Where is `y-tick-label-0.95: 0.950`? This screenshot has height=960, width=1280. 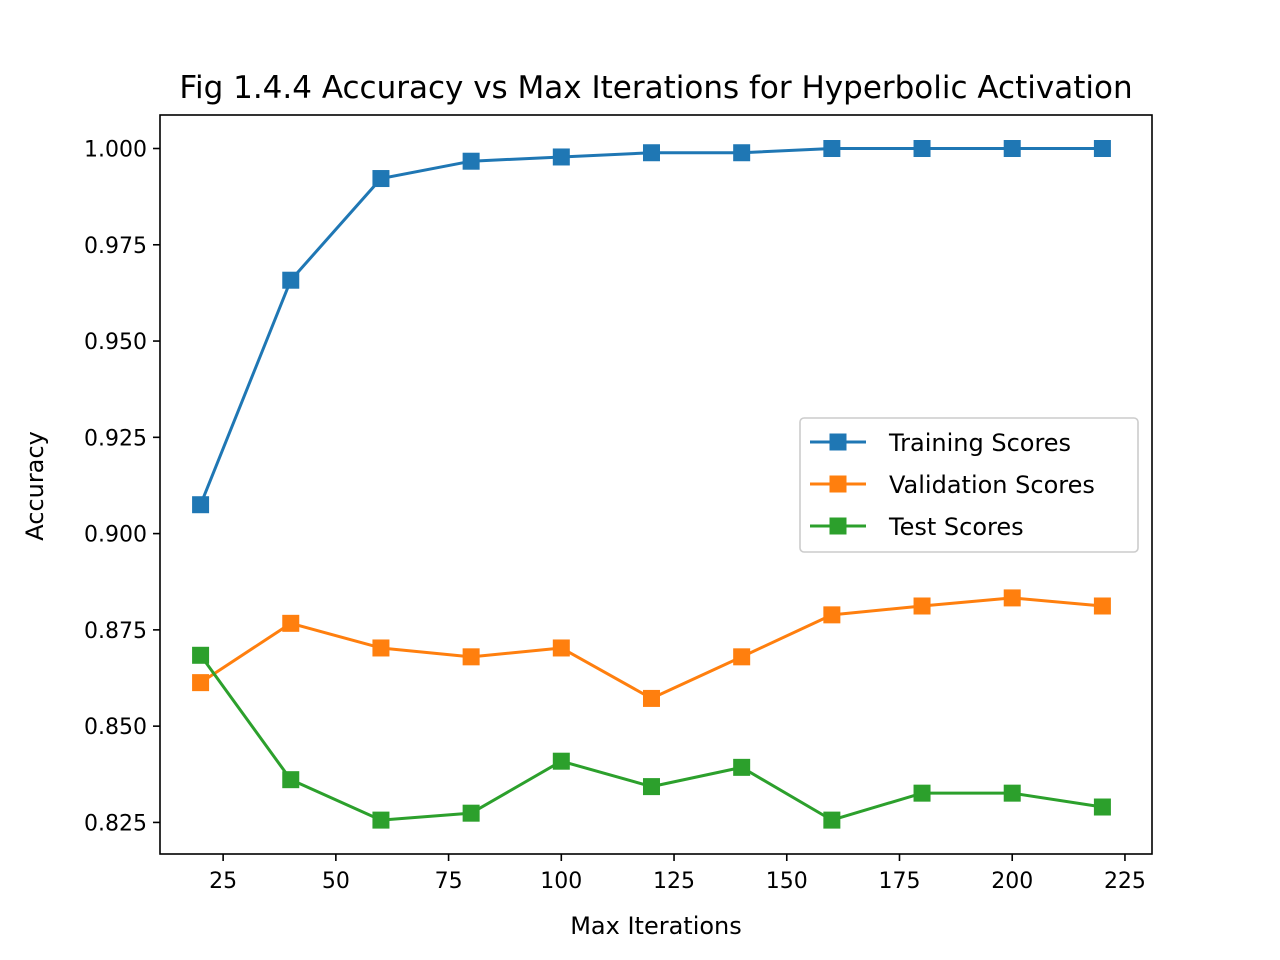 y-tick-label-0.95: 0.950 is located at coordinates (115, 342).